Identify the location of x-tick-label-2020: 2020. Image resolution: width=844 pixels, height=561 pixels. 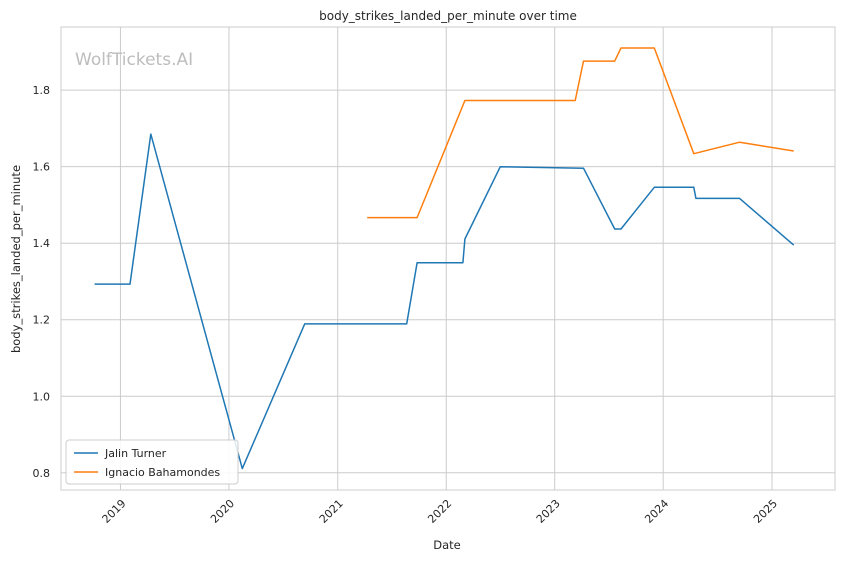
(222, 511).